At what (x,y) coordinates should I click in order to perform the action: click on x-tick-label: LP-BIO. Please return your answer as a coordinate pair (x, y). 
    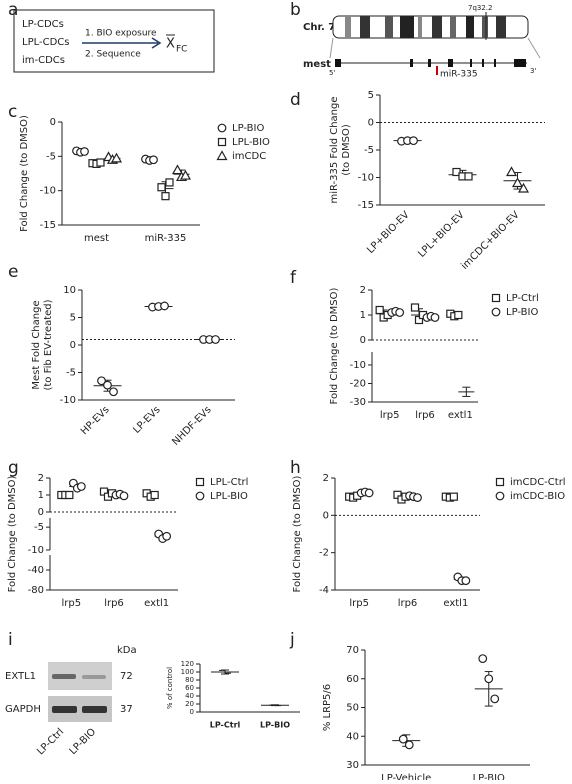
    Looking at the image, I should click on (275, 725).